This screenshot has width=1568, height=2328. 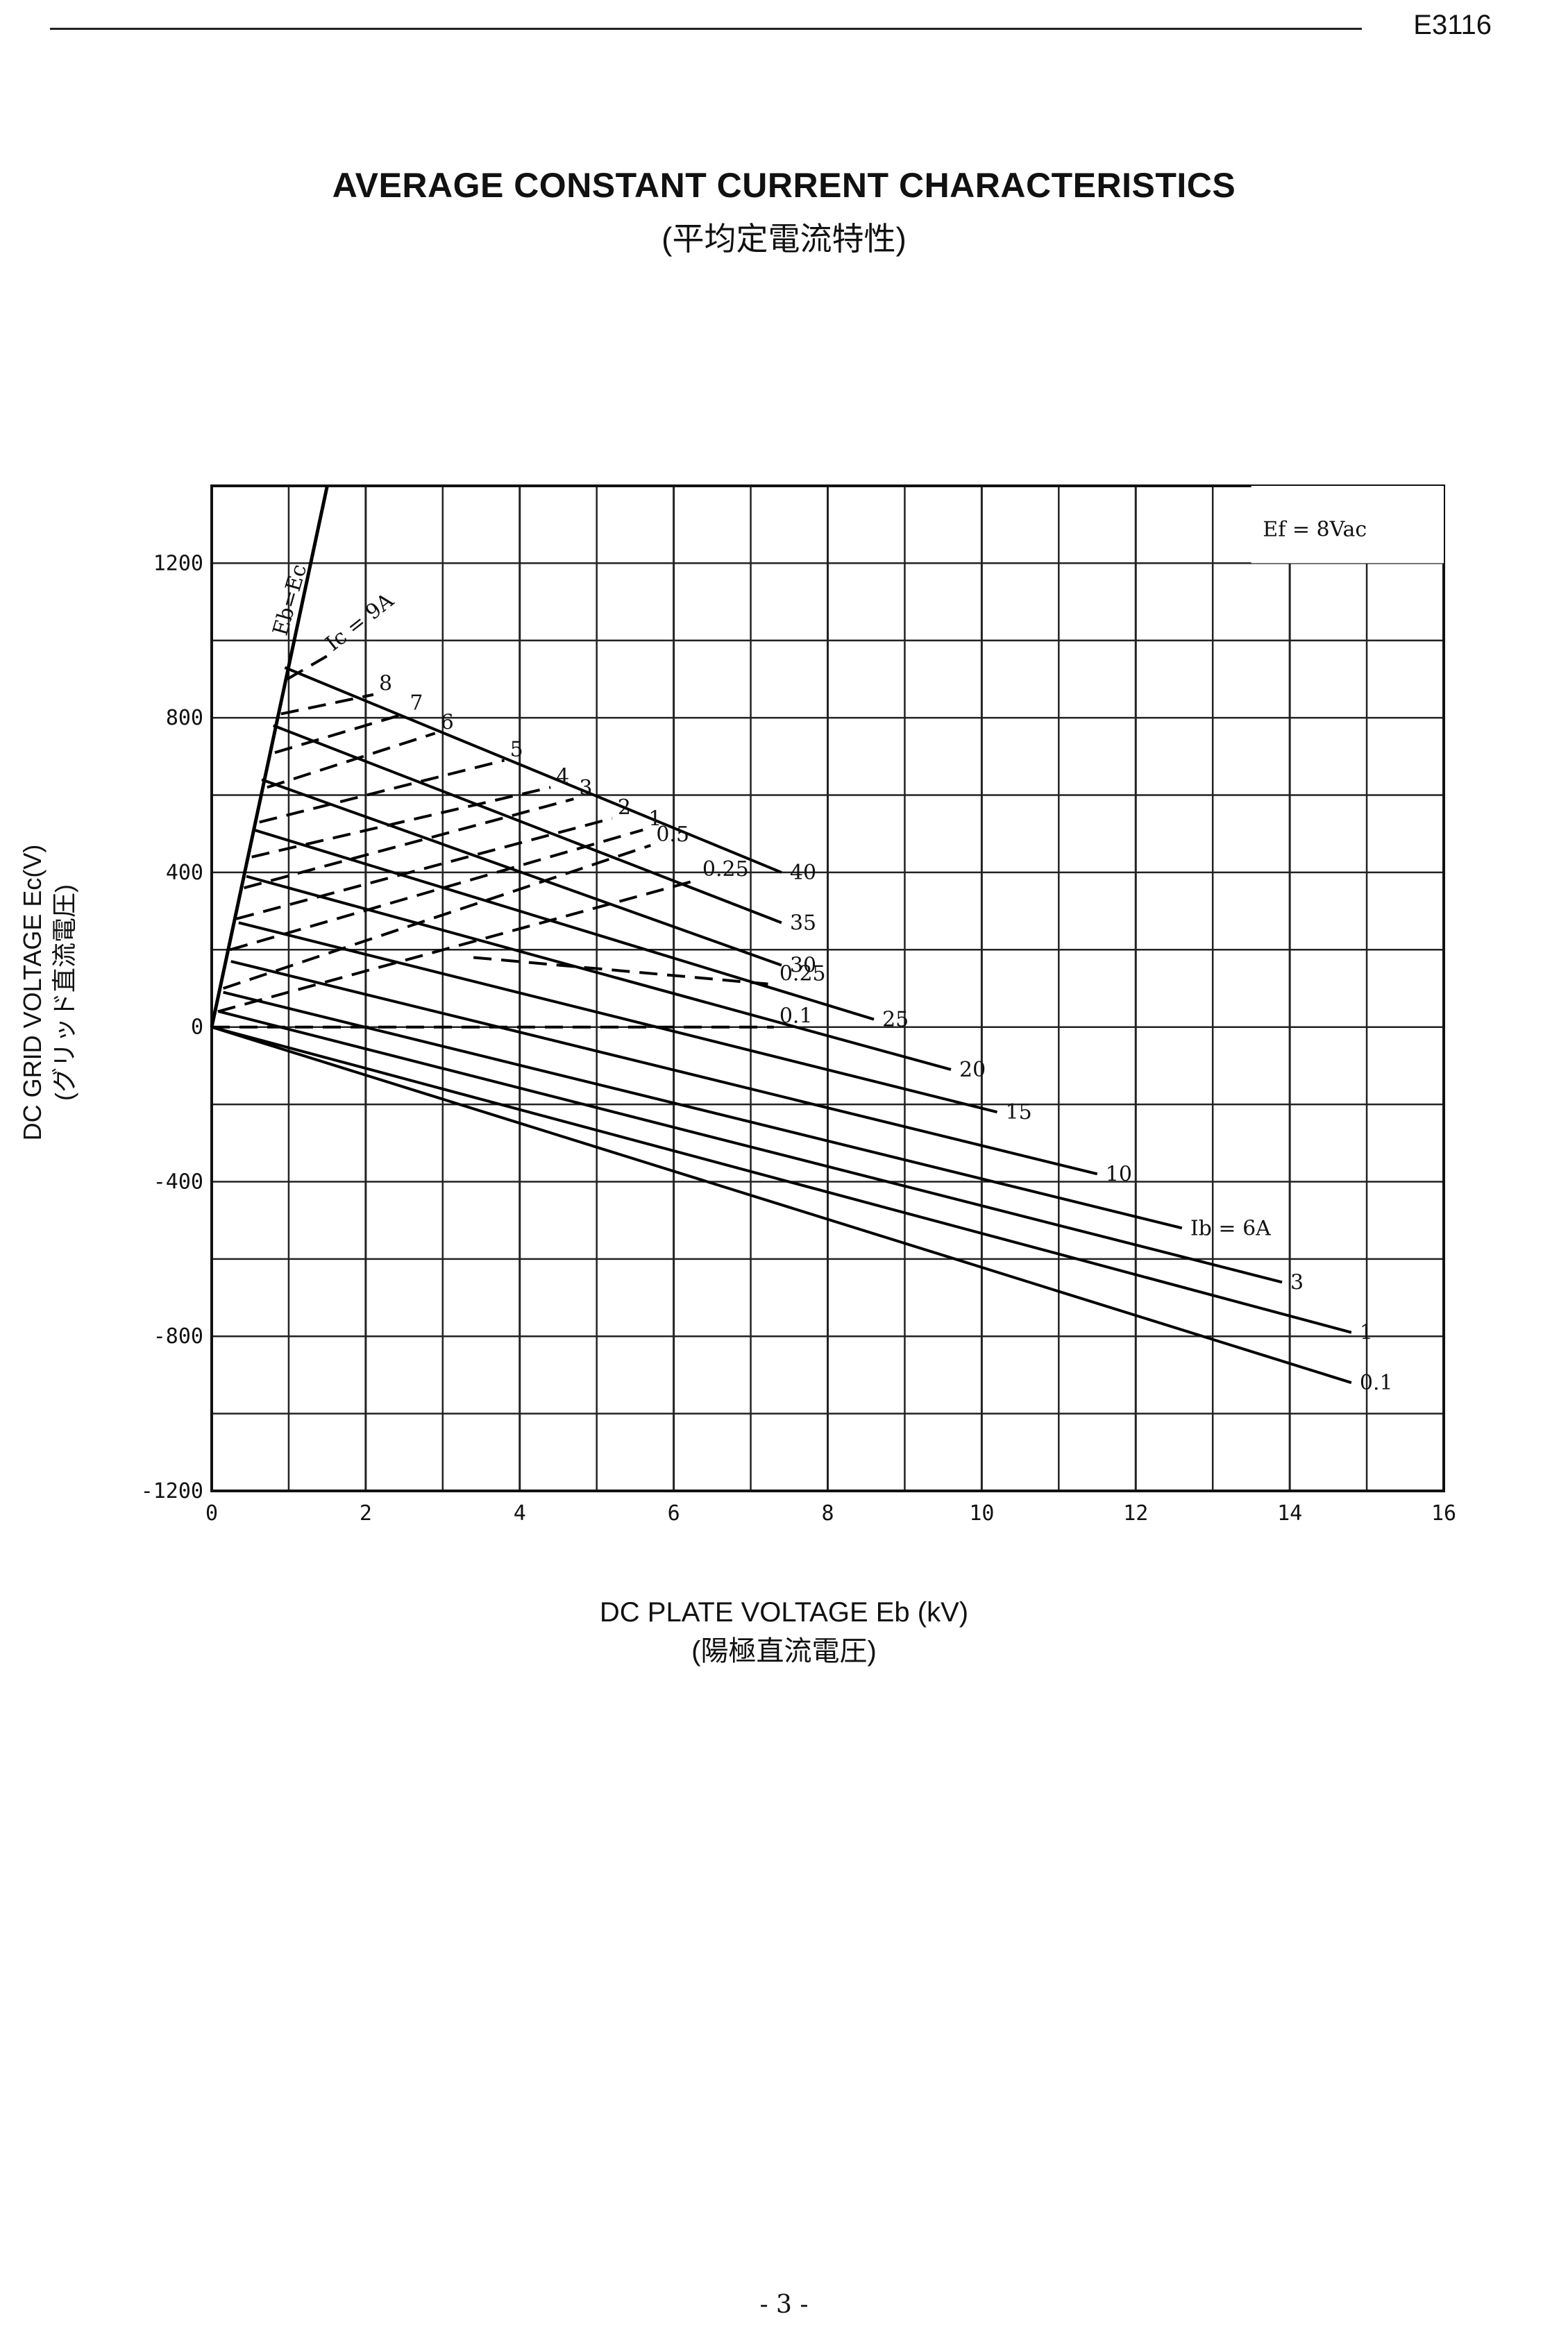 What do you see at coordinates (447, 722) in the screenshot?
I see `grid-current-label: 6` at bounding box center [447, 722].